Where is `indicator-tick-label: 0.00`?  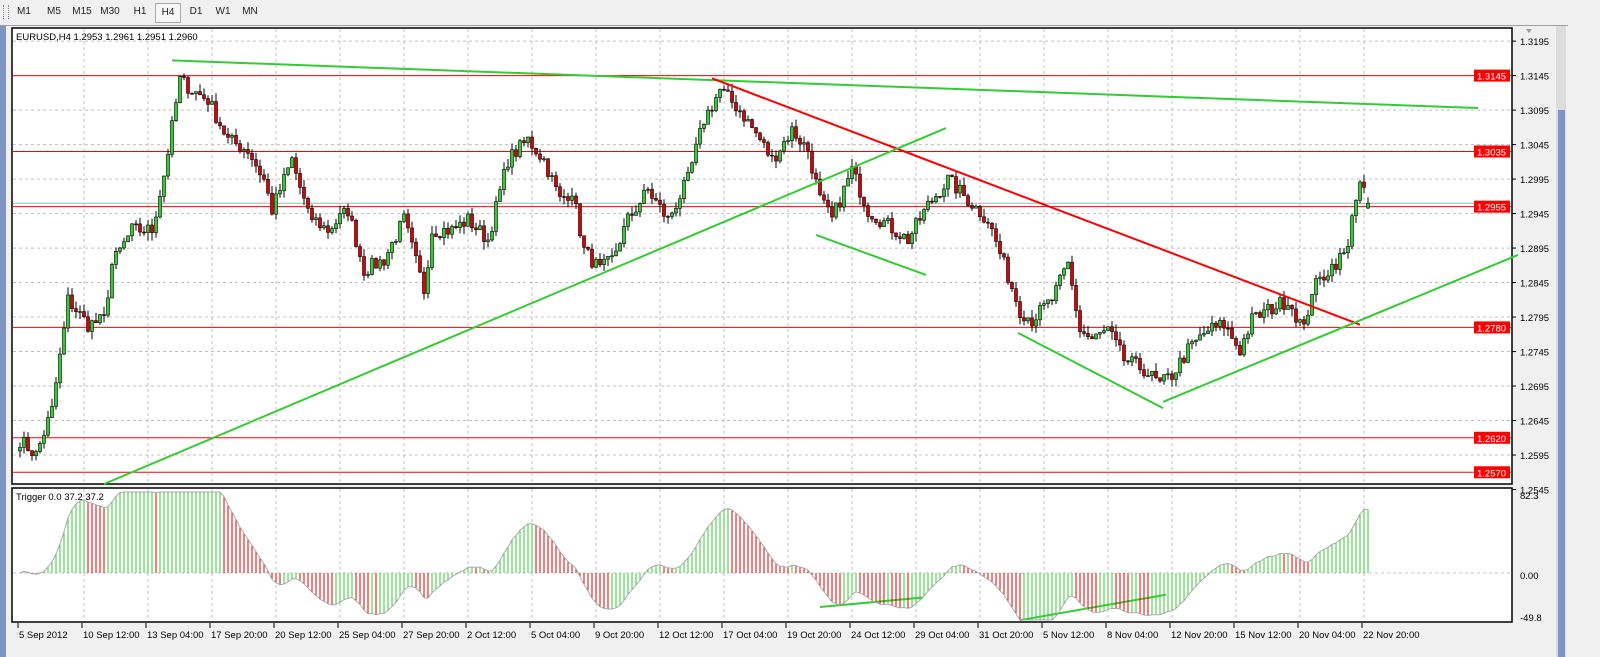
indicator-tick-label: 0.00 is located at coordinates (1529, 576).